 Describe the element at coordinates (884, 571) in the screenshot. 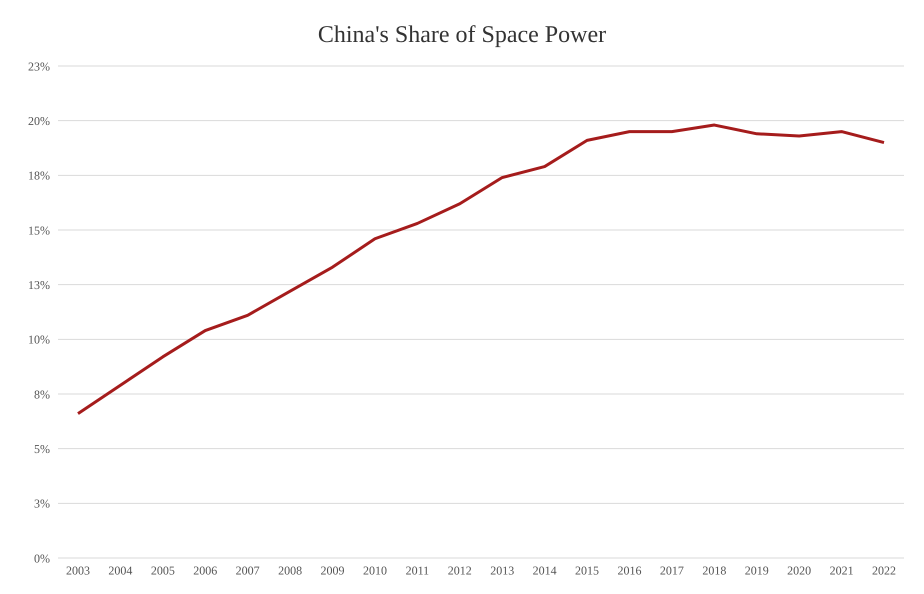

I see `x-tick-label: 2022` at that location.